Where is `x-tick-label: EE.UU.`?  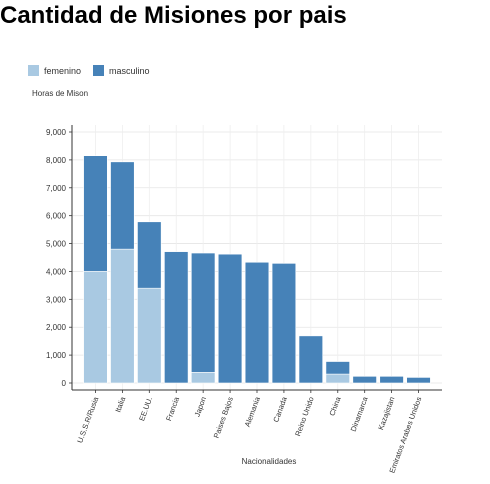
x-tick-label: EE.UU. is located at coordinates (145, 409).